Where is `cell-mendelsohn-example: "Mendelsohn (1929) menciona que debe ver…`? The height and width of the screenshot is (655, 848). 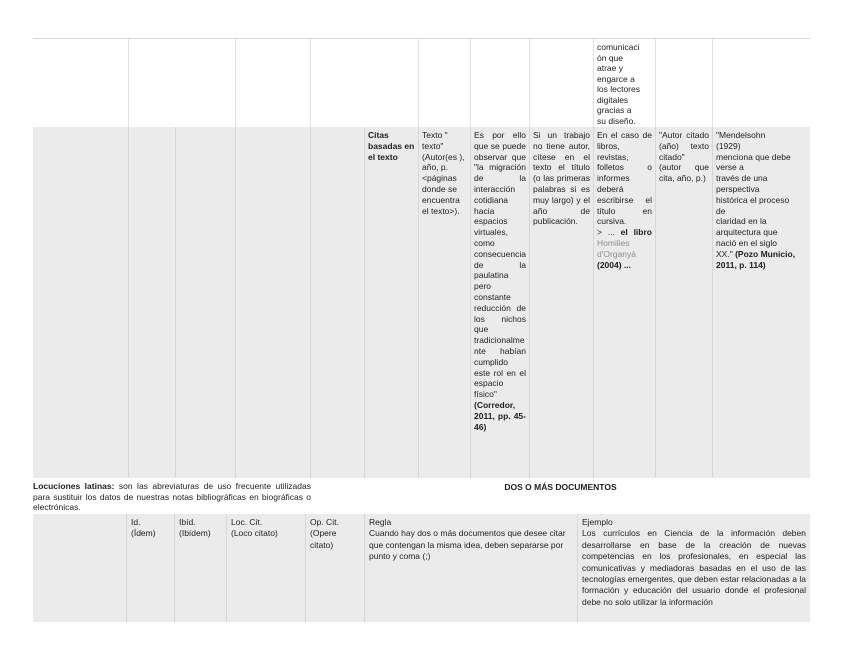 cell-mendelsohn-example: "Mendelsohn (1929) menciona que debe ver… is located at coordinates (761, 302).